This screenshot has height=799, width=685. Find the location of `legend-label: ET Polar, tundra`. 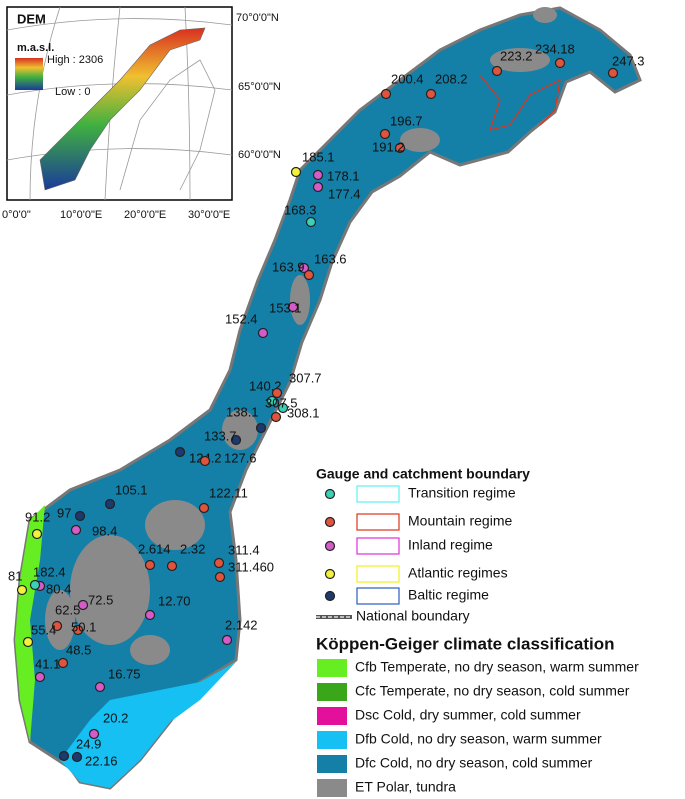

legend-label: ET Polar, tundra is located at coordinates (405, 787).